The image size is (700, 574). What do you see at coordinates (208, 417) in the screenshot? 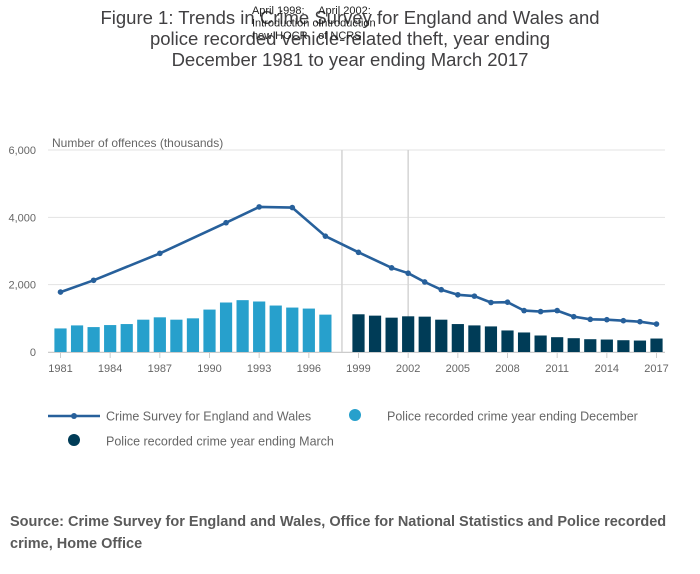
I see `legend-label: Crime Survey for England and Wales` at bounding box center [208, 417].